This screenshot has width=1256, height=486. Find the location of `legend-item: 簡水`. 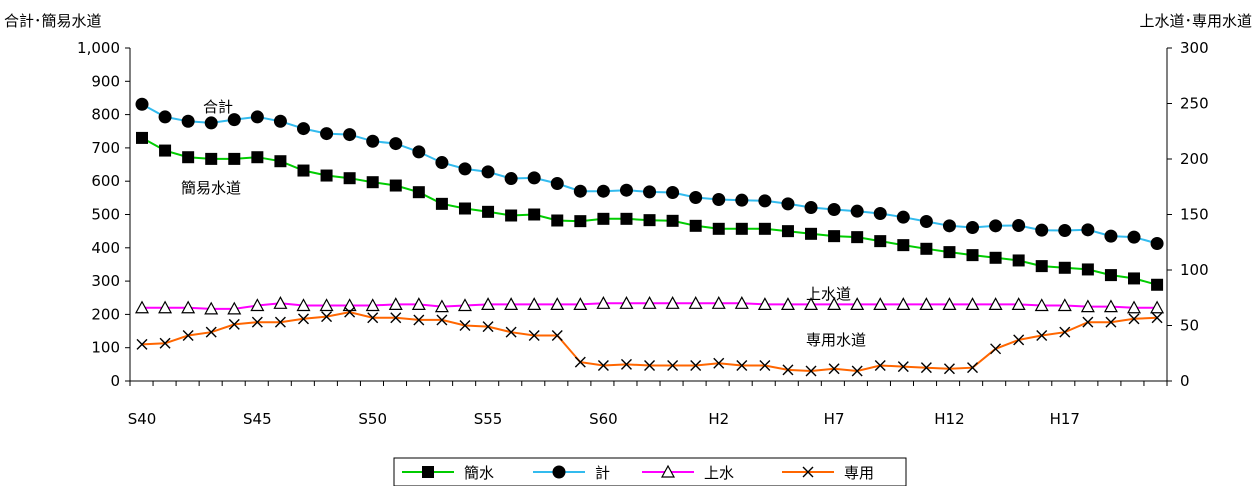

legend-item: 簡水 is located at coordinates (448, 473).